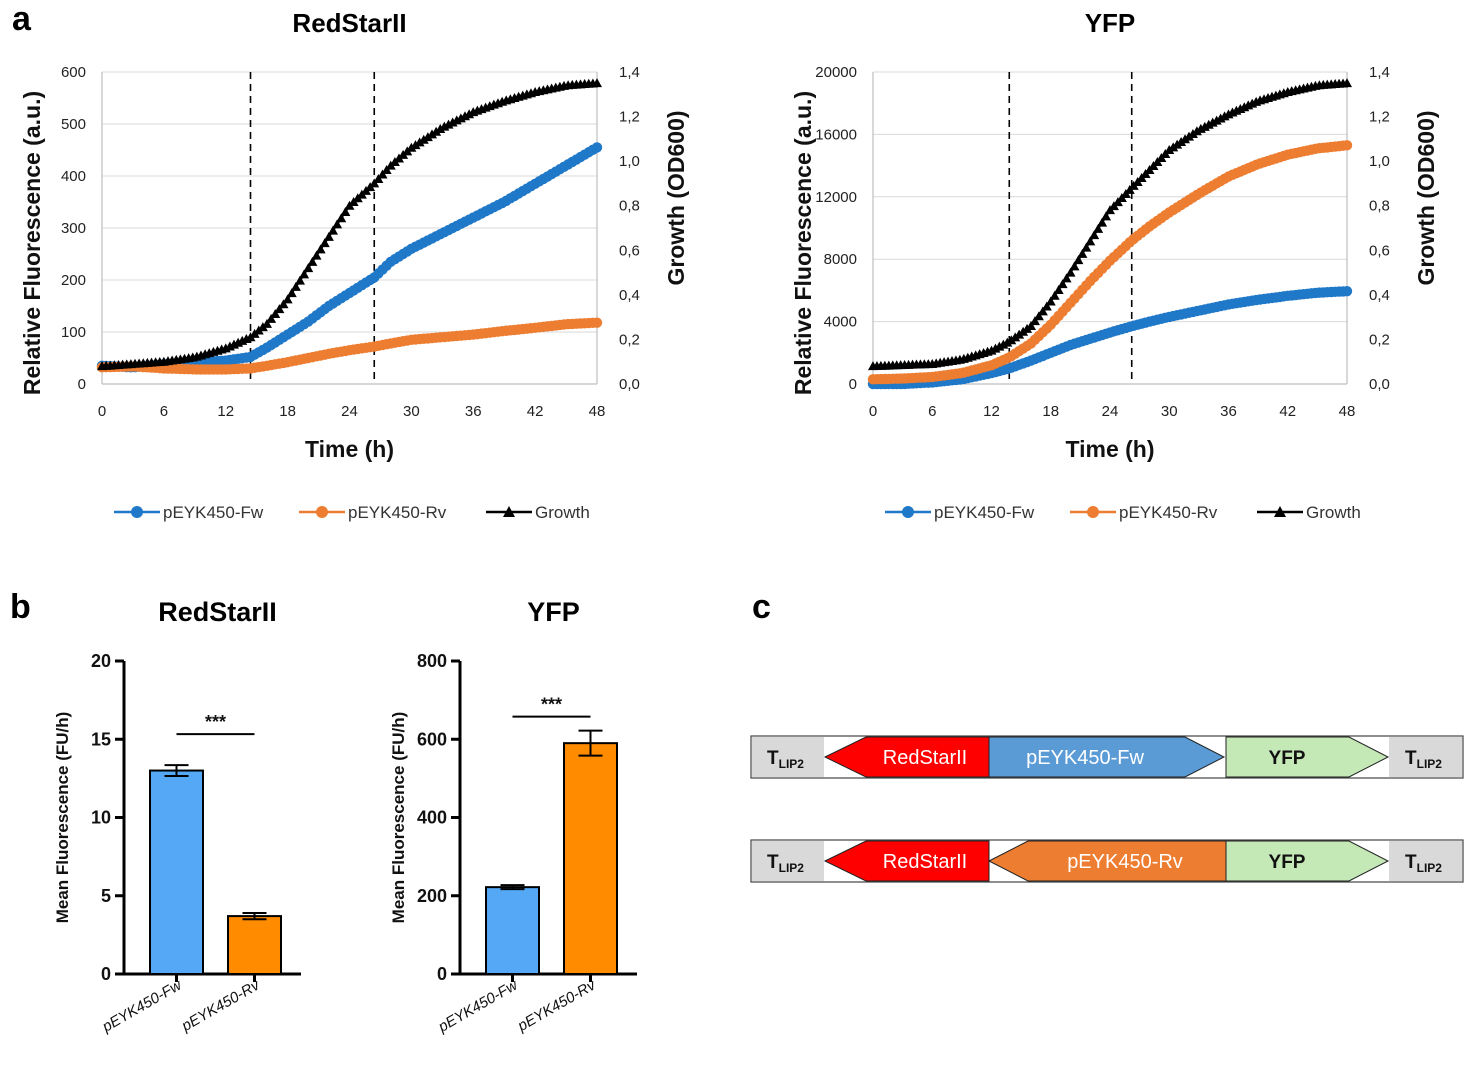 The height and width of the screenshot is (1068, 1471). What do you see at coordinates (1050, 411) in the screenshot?
I see `x-tick-label: 18` at bounding box center [1050, 411].